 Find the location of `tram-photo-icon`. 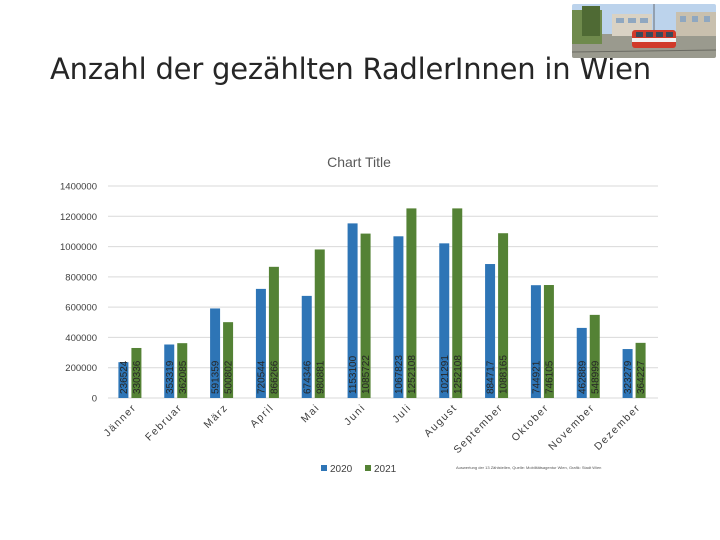

tram-photo-icon is located at coordinates (644, 31).